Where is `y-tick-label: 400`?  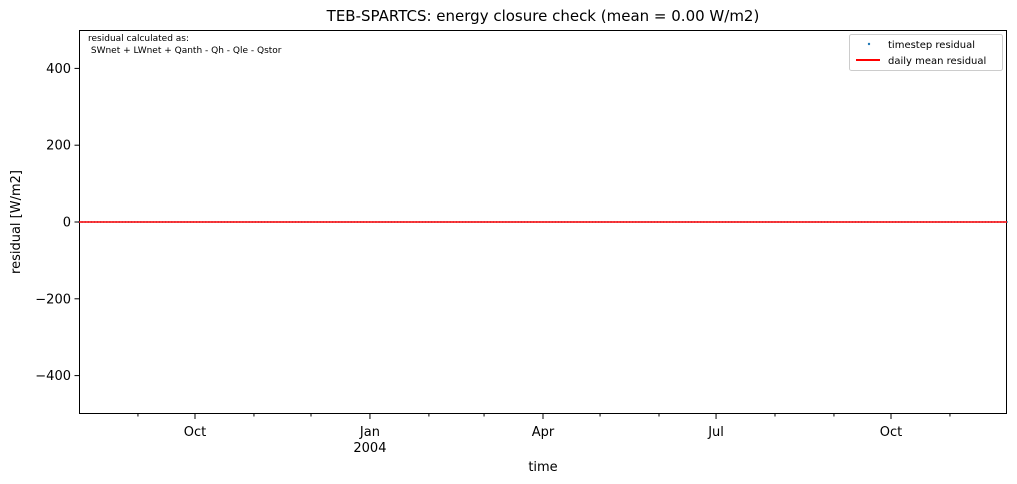
y-tick-label: 400 is located at coordinates (58, 69).